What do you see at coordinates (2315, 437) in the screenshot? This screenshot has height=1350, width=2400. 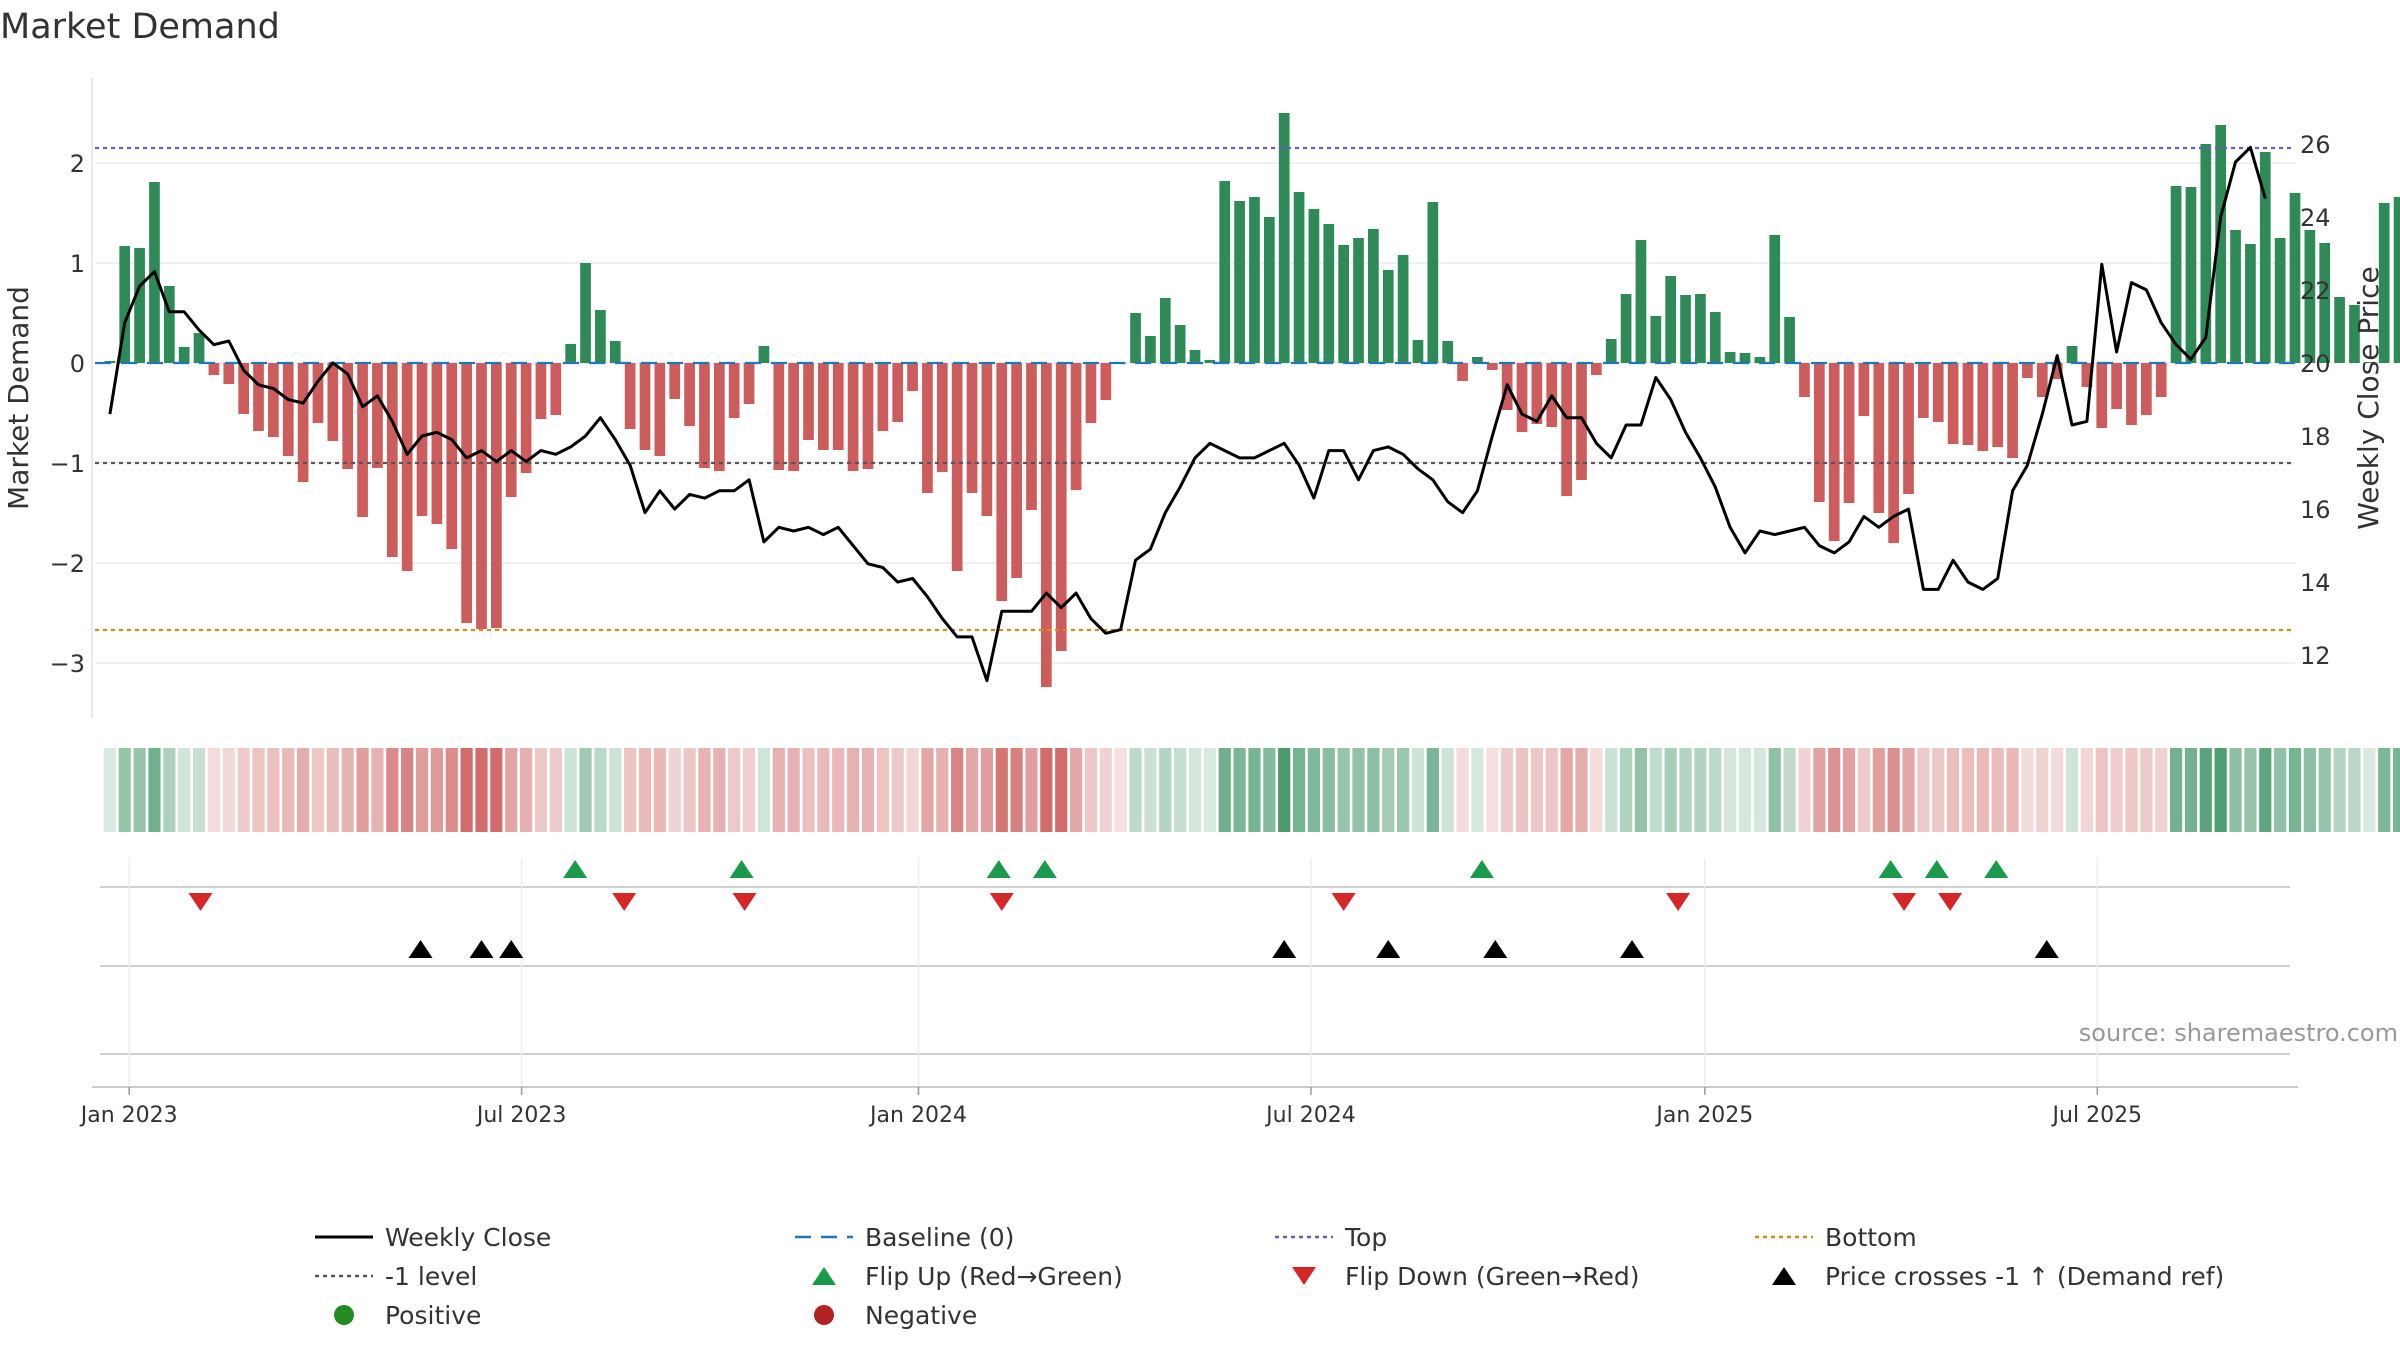 I see `y2-tick-label: 18` at bounding box center [2315, 437].